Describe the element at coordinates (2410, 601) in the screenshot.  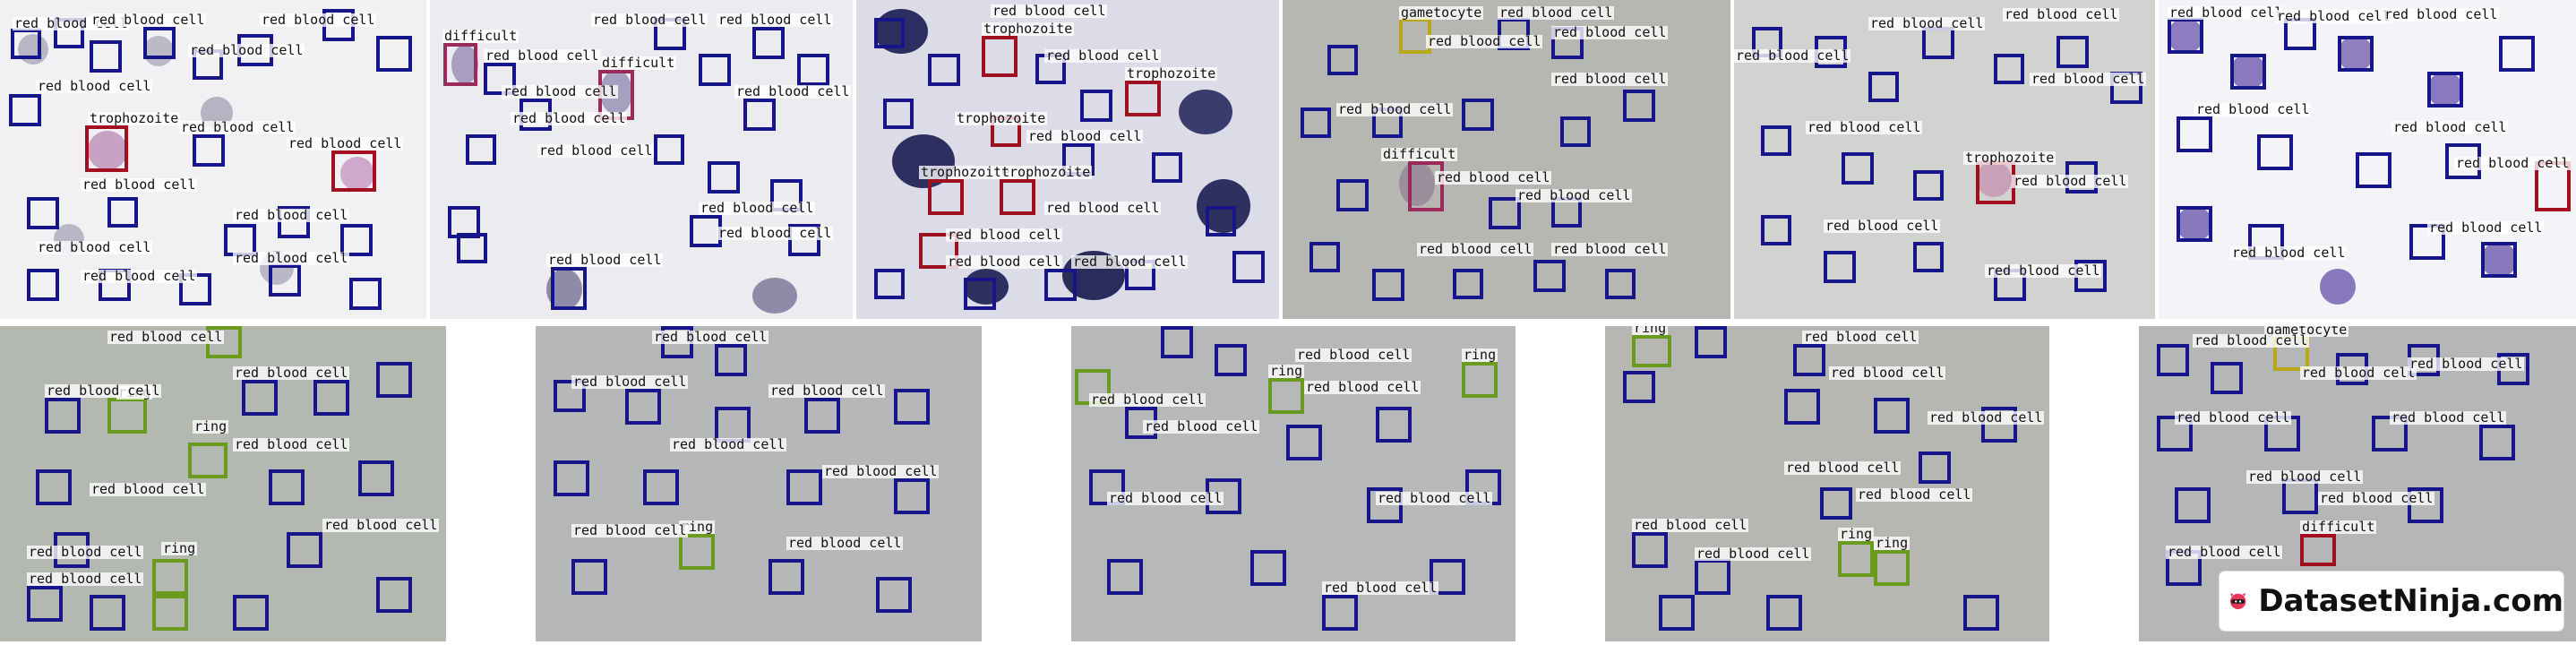
I see `brand-name: DatasetNinja.com` at that location.